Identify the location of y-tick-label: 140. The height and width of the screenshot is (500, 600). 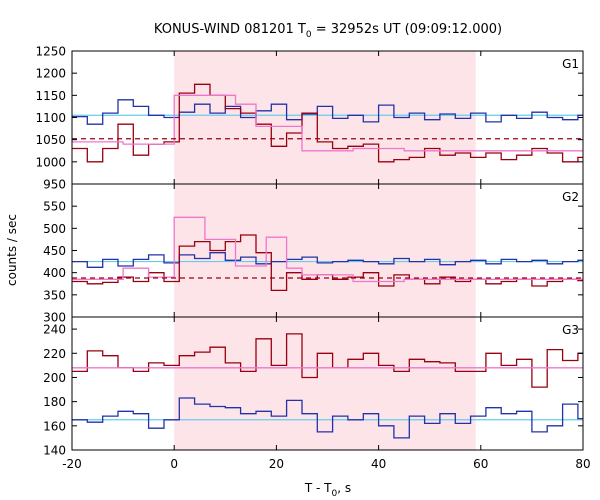
(54, 451).